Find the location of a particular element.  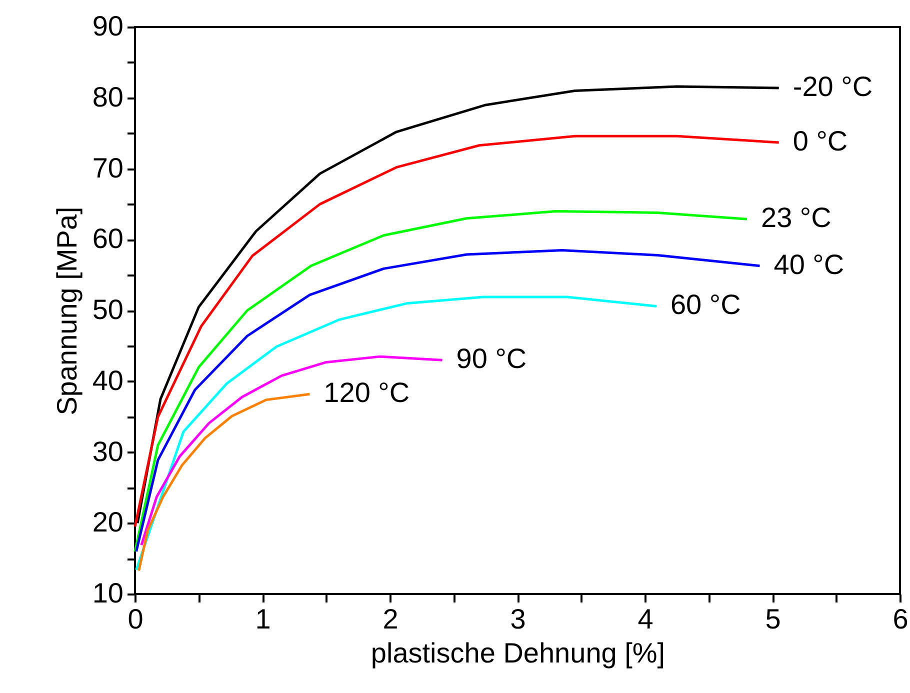

y-tick-label: 60 is located at coordinates (108, 238).